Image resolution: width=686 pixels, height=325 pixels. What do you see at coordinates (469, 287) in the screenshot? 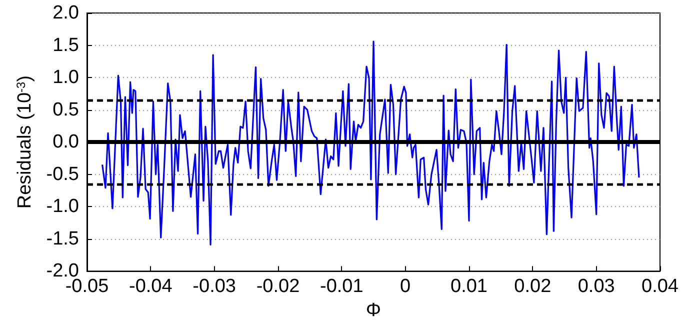
I see `x-tick-label: 0.01` at bounding box center [469, 287].